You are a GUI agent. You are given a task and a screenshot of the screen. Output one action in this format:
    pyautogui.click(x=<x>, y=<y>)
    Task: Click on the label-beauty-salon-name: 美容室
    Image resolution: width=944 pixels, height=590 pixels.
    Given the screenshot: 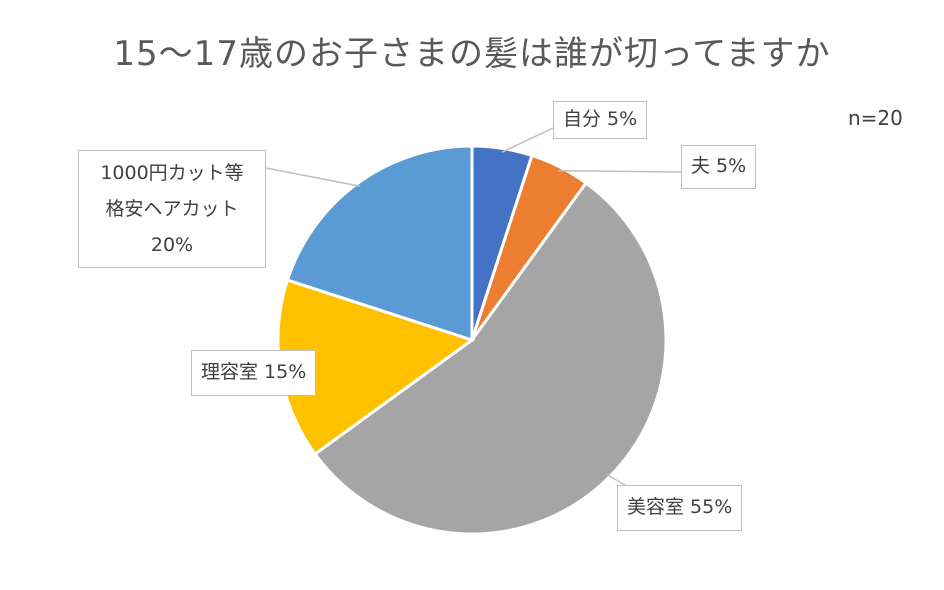 What is the action you would take?
    pyautogui.click(x=656, y=507)
    